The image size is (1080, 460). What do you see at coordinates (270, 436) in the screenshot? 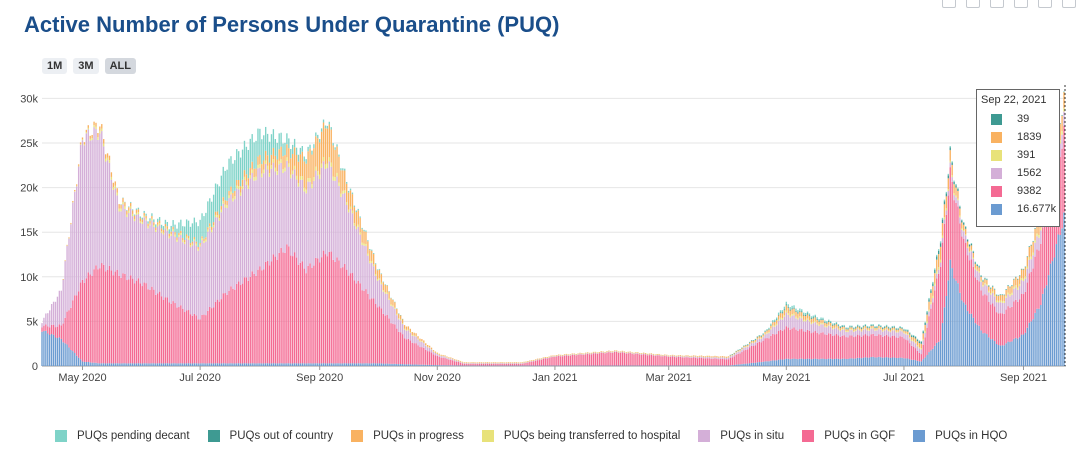
I see `legend-item: PUQs out of country` at bounding box center [270, 436].